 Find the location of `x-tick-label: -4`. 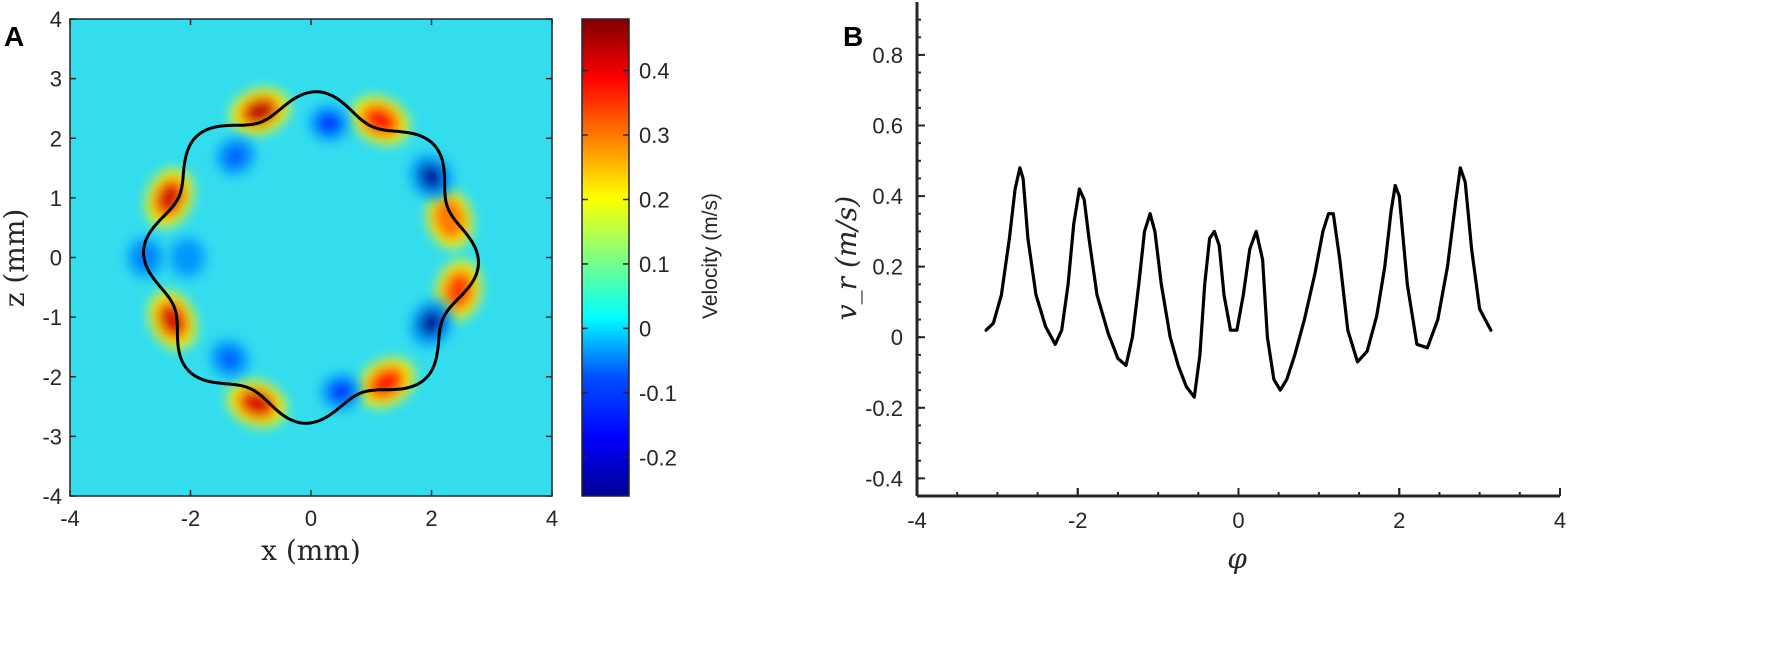

x-tick-label: -4 is located at coordinates (70, 518).